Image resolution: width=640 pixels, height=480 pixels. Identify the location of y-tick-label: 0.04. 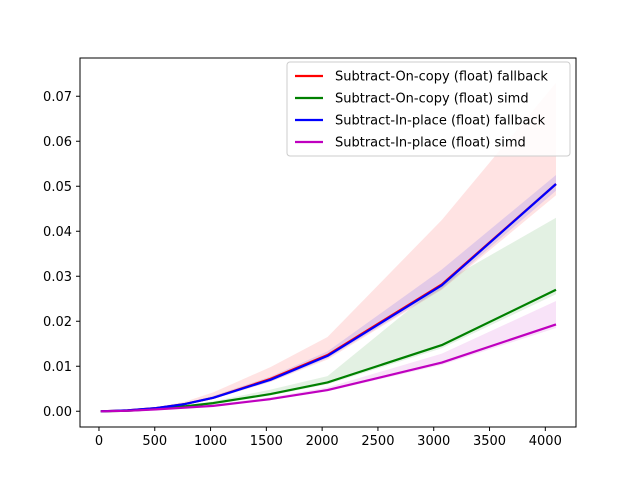
(57, 232).